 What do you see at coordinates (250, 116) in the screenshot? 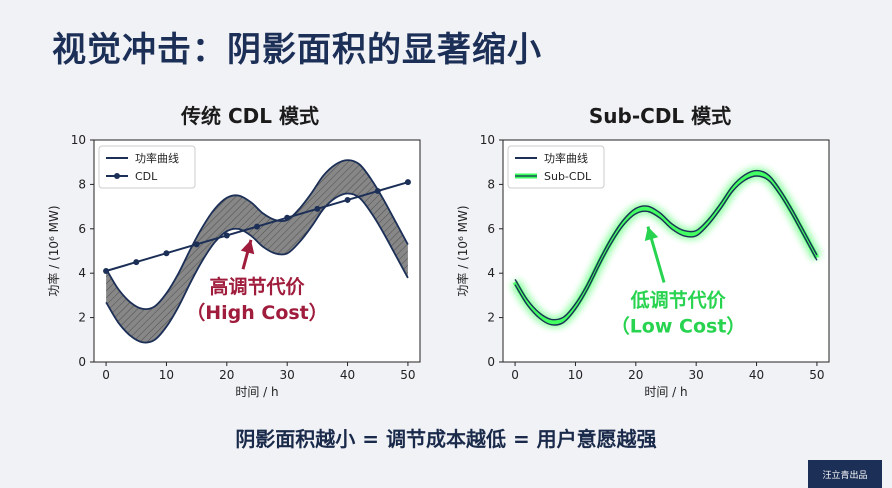
I see `left-chart-title: 传统 CDL 模式` at bounding box center [250, 116].